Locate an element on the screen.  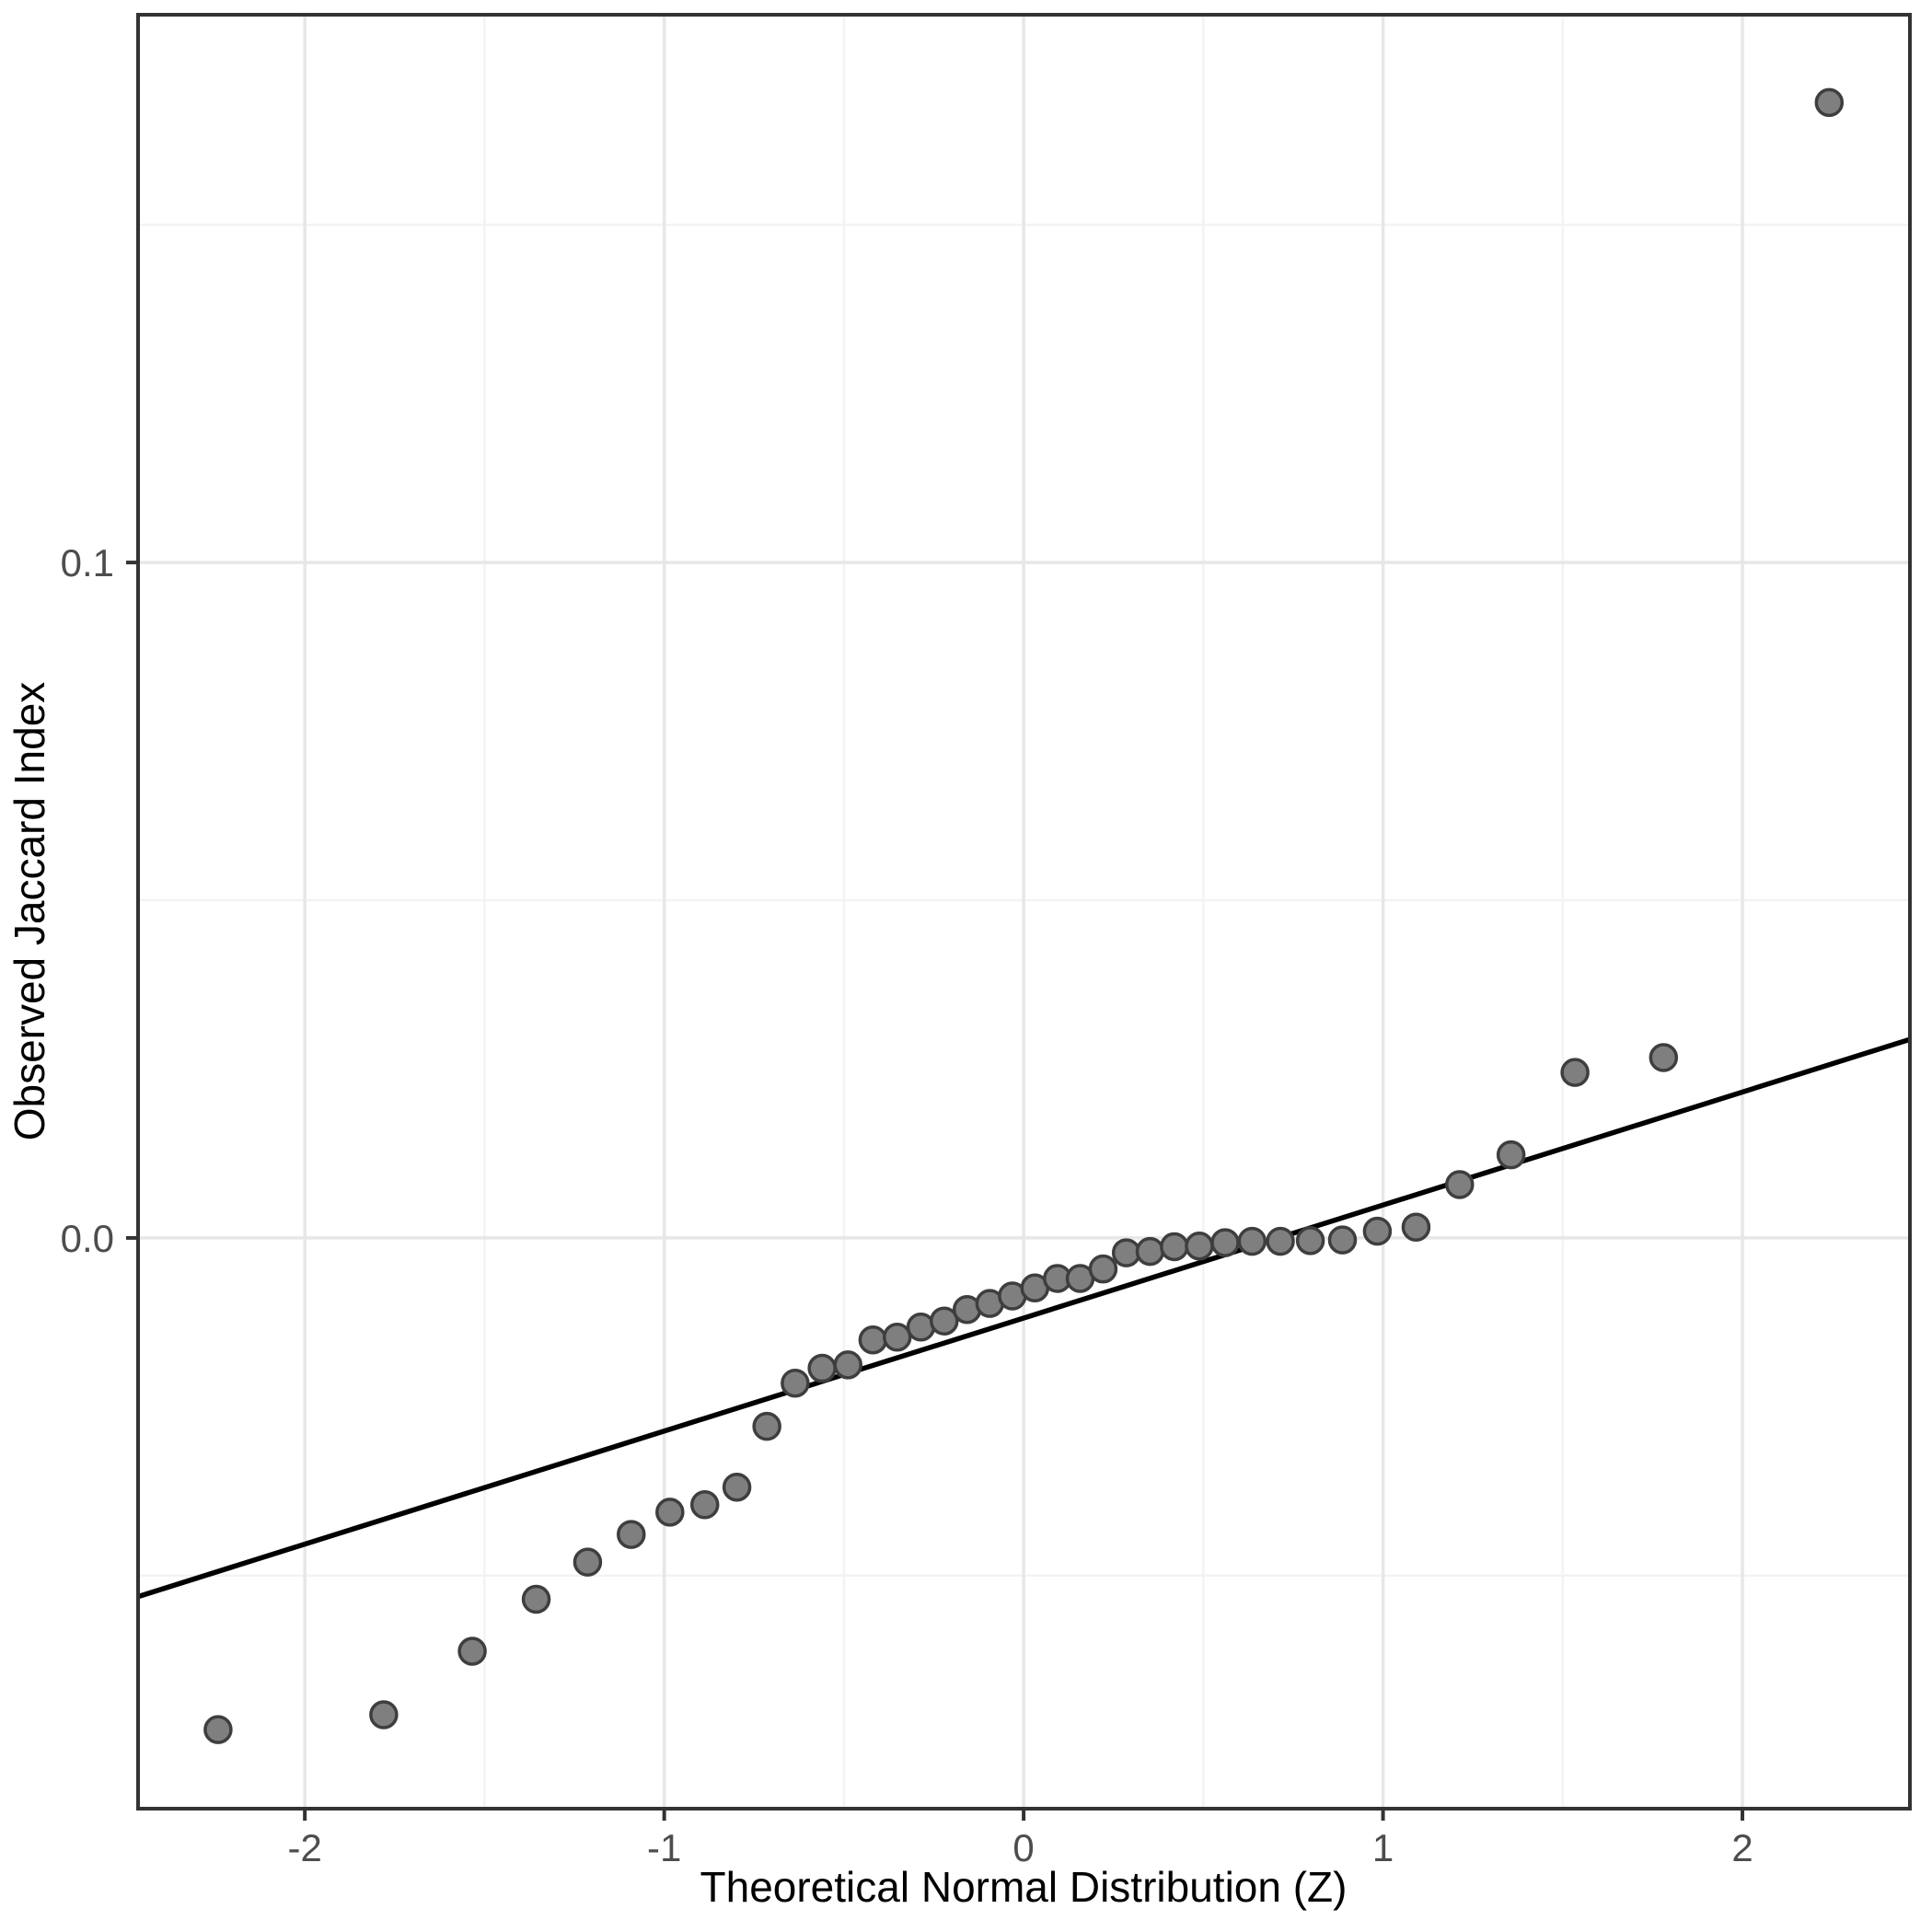
x-tick-label: -2 is located at coordinates (304, 1848).